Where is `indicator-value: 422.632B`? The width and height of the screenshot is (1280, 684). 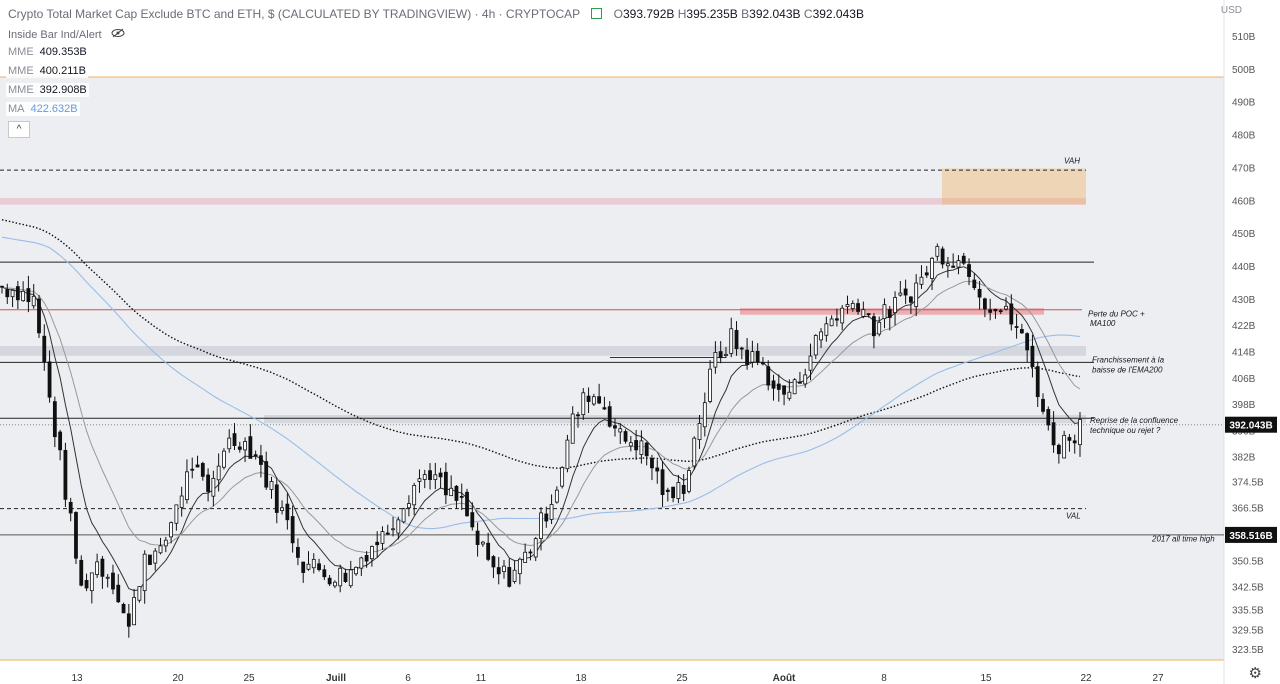
indicator-value: 422.632B is located at coordinates (54, 109).